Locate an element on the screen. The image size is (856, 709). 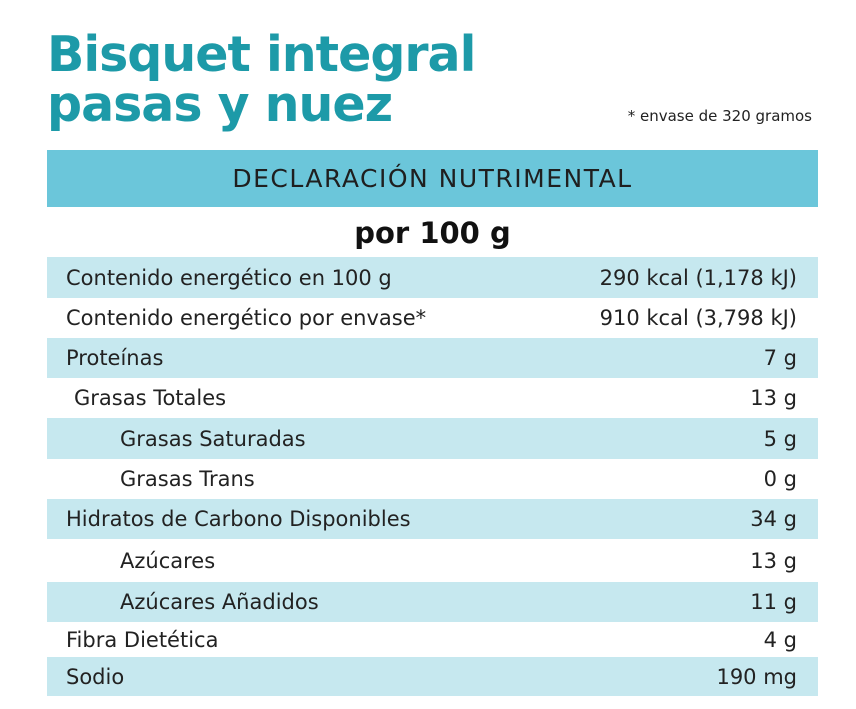
nutrition-row: Proteínas 7 g is located at coordinates (432, 358).